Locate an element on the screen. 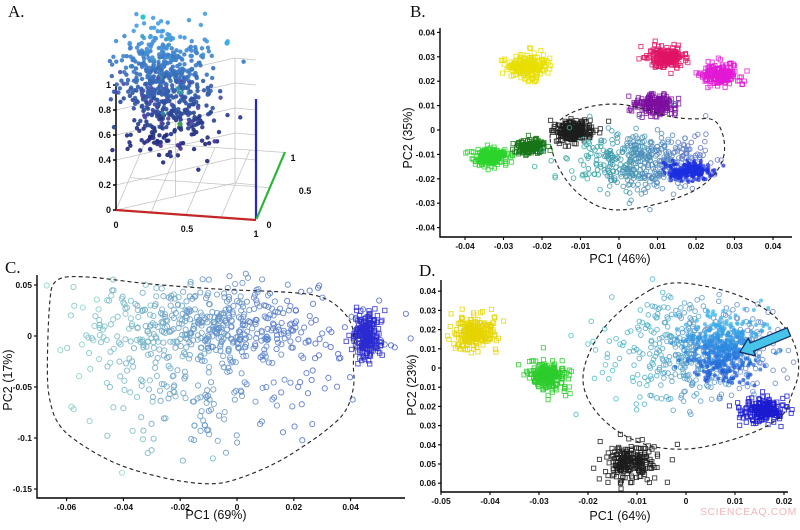  panel-d-xaxis-label: PC1 (64%) is located at coordinates (620, 516).